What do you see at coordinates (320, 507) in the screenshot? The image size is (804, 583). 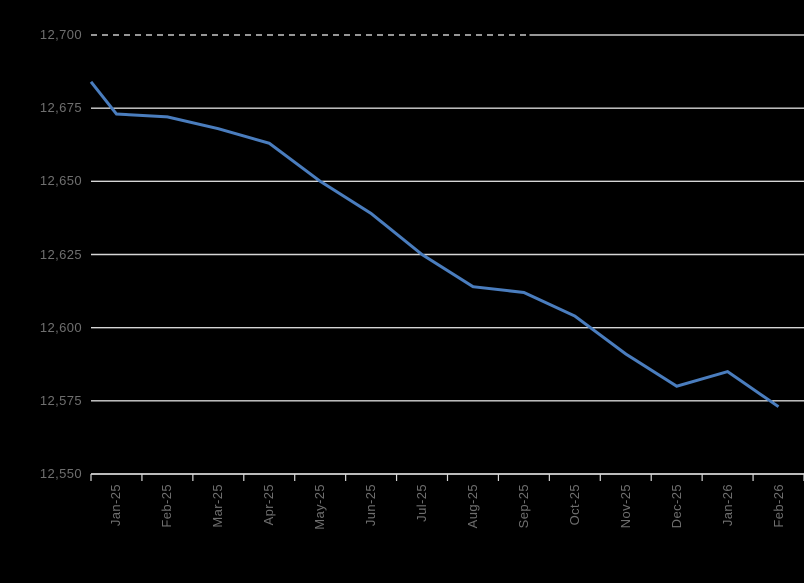 I see `x-tick-label: May-25` at bounding box center [320, 507].